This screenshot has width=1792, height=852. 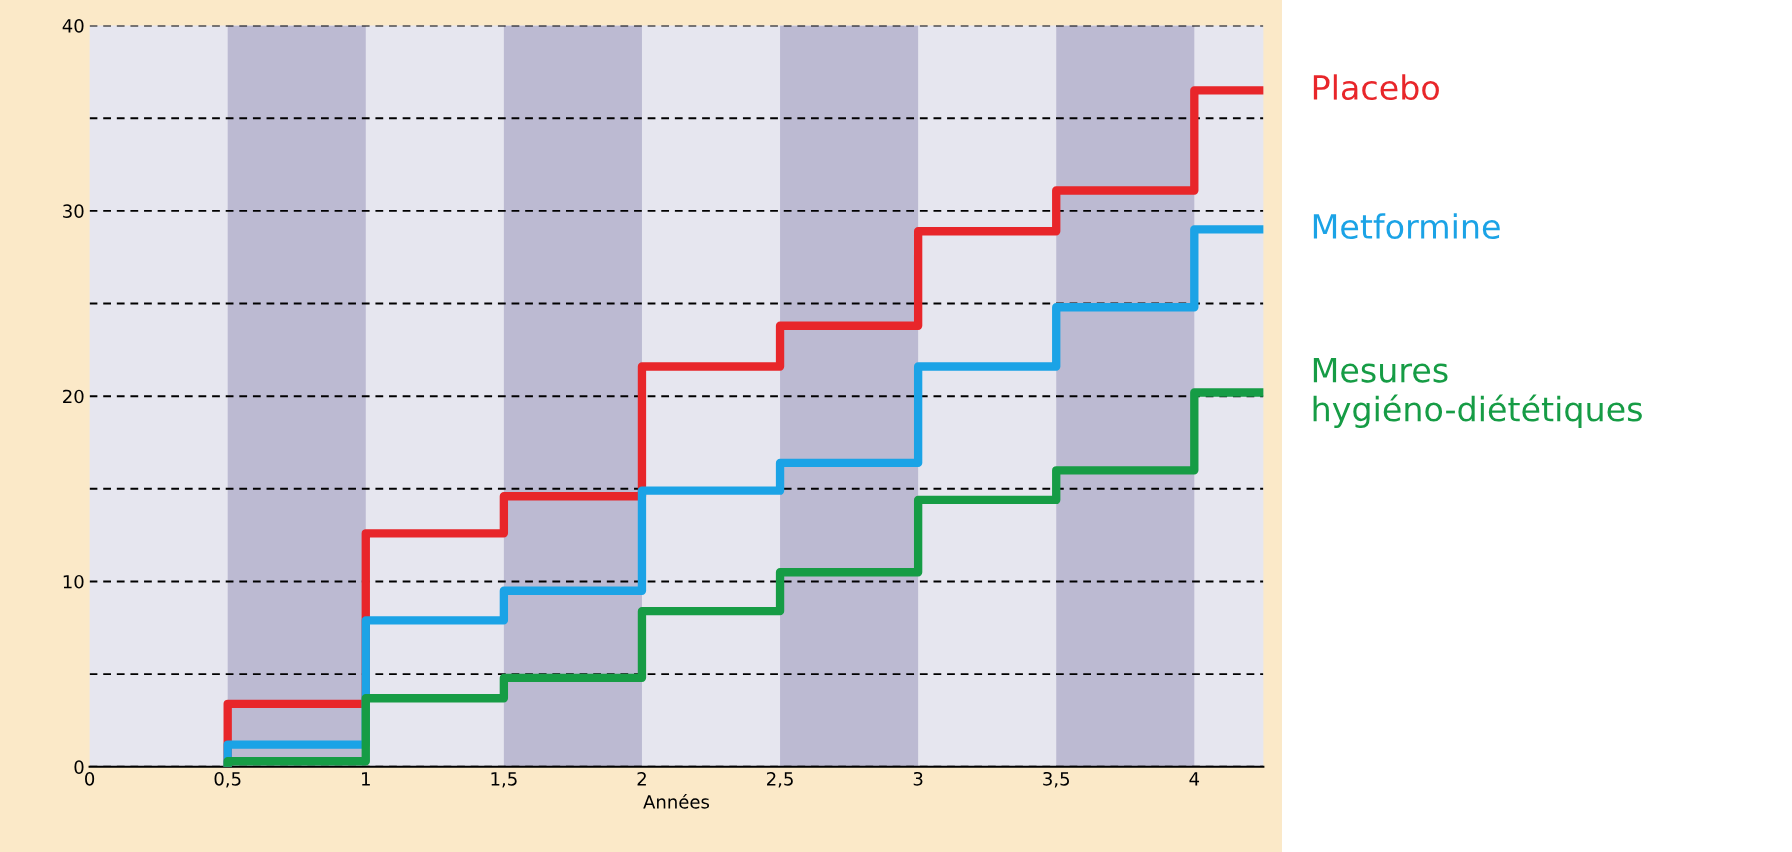 I want to click on x-tick-label: 0, so click(x=90, y=778).